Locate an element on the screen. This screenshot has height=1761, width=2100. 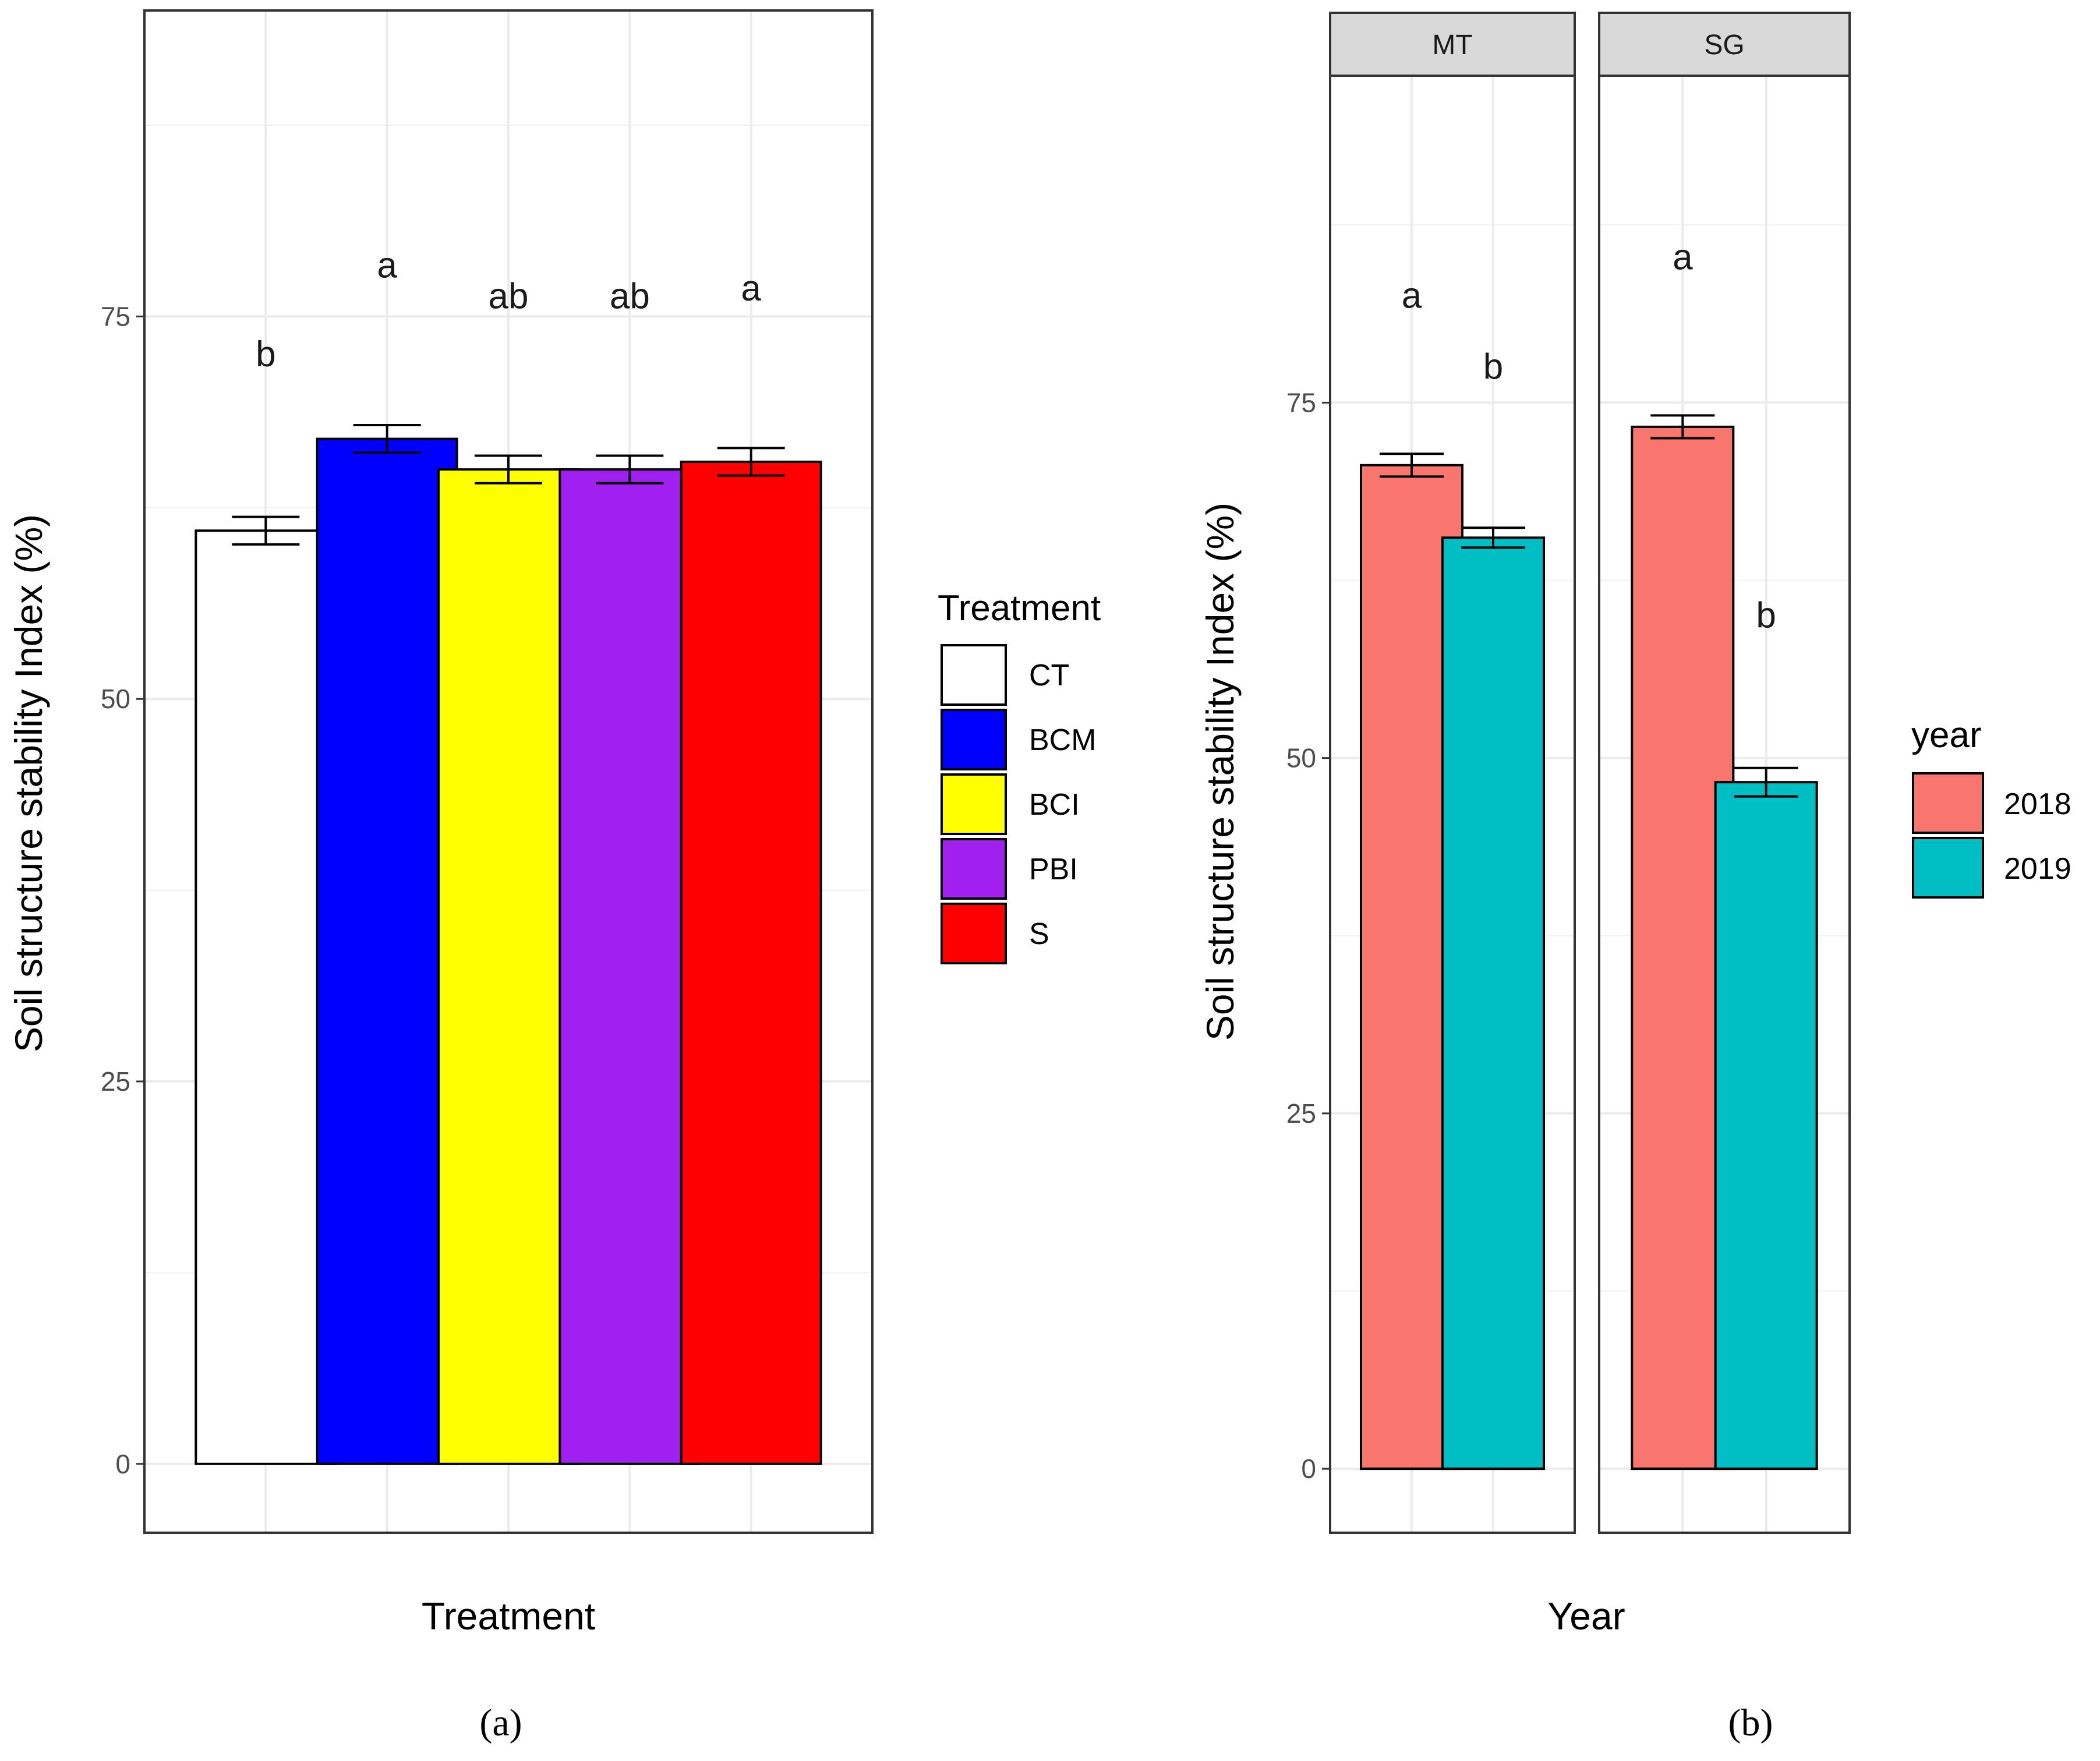
legend-label-2019: 2019 is located at coordinates (2037, 869).